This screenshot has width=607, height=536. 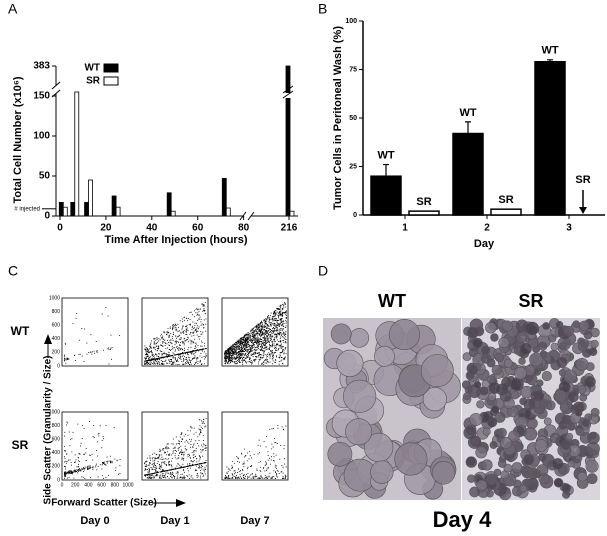 What do you see at coordinates (152, 228) in the screenshot?
I see `x-tick-label: 40` at bounding box center [152, 228].